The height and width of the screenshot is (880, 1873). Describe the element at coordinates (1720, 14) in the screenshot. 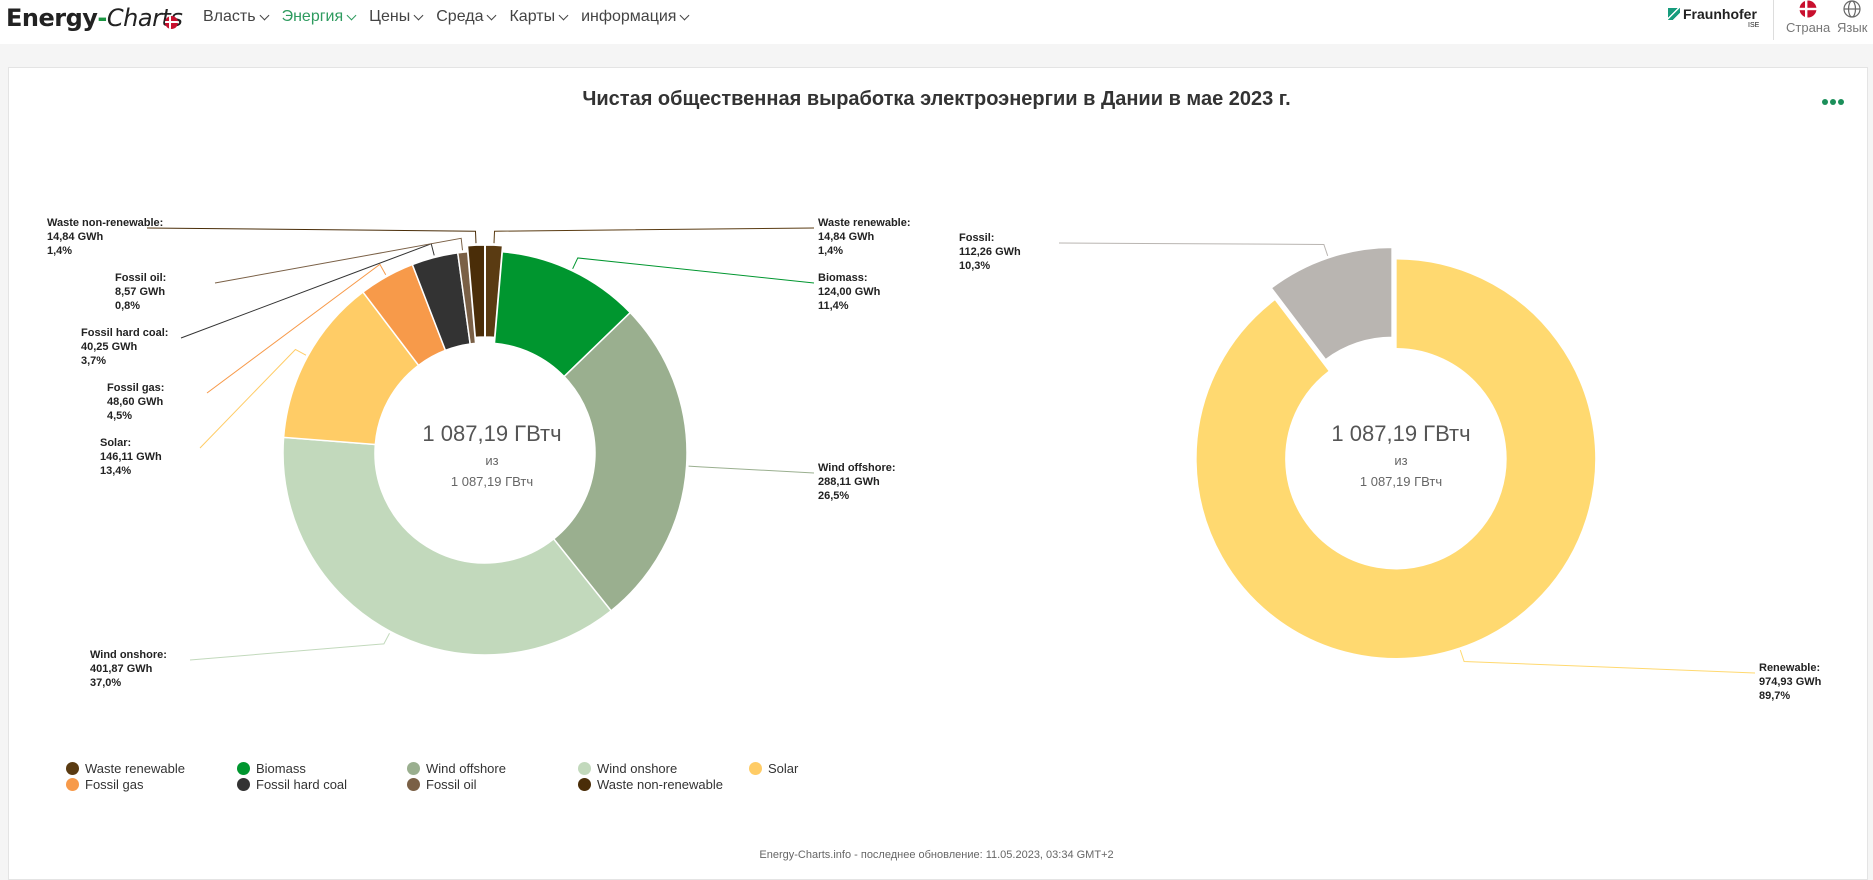

I see `partner-name: Fraunhofer` at that location.